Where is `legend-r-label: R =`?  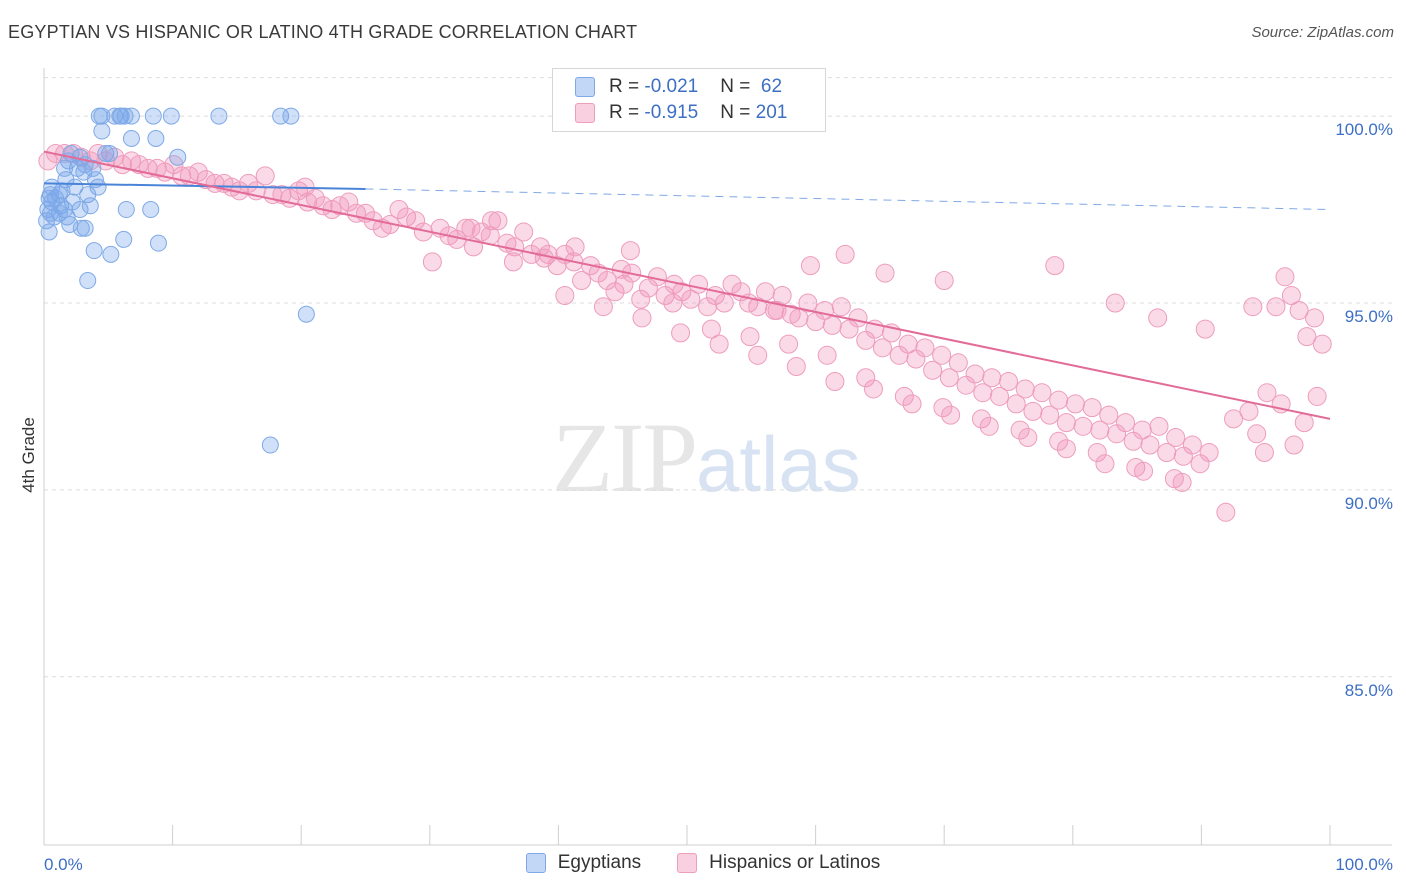
legend-r-label: R = is located at coordinates (627, 86).